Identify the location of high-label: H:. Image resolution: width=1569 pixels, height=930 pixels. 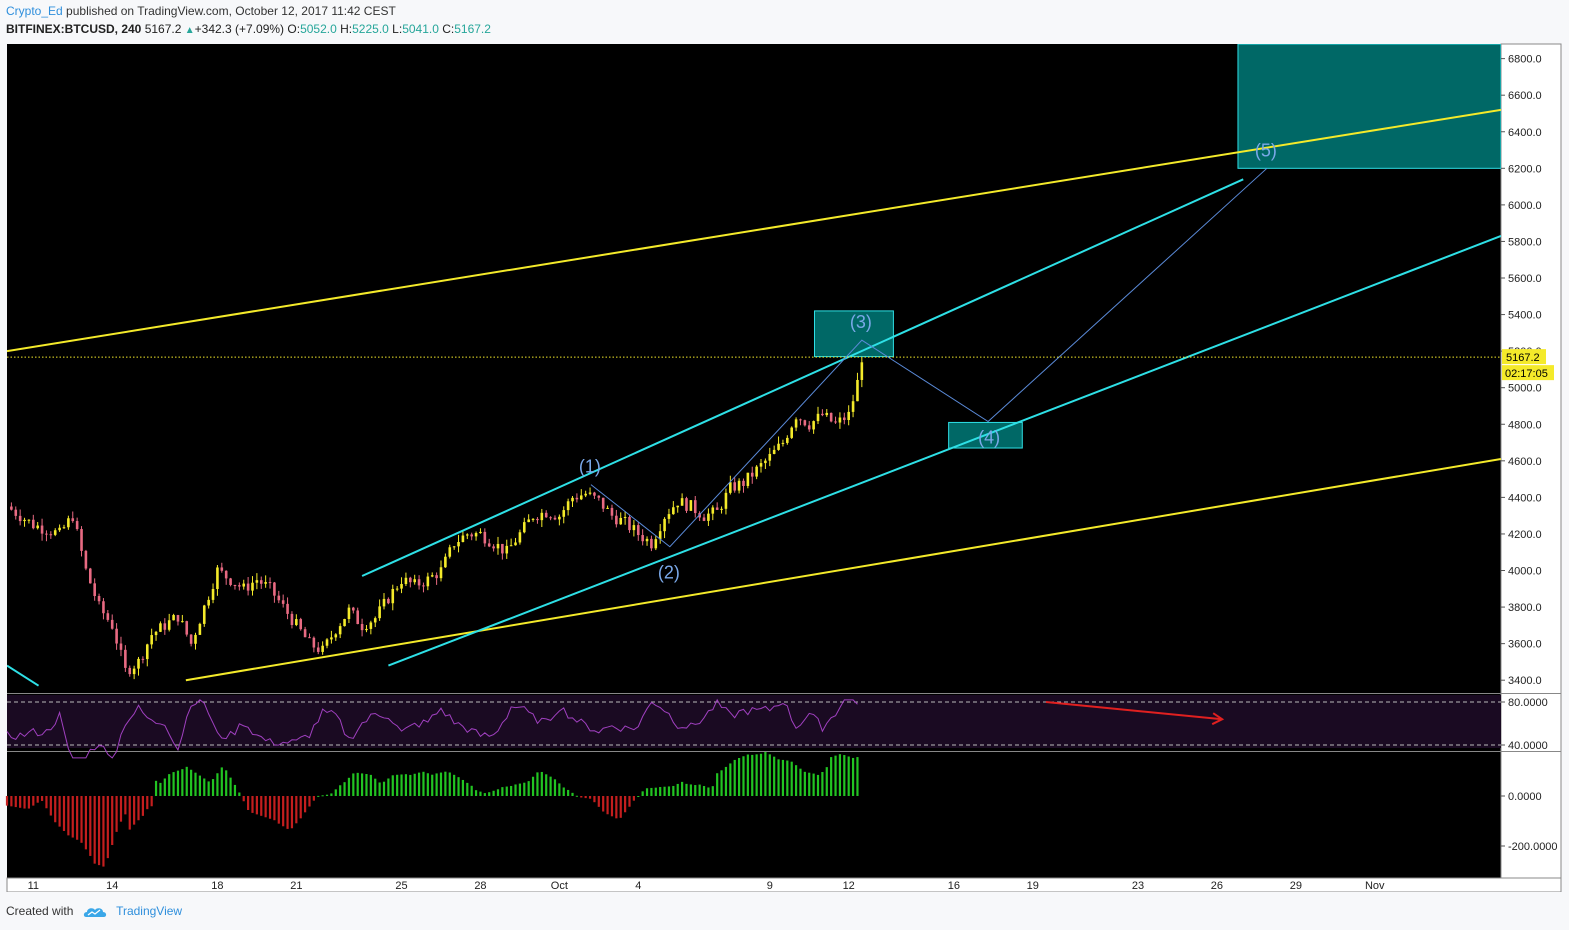
(346, 29).